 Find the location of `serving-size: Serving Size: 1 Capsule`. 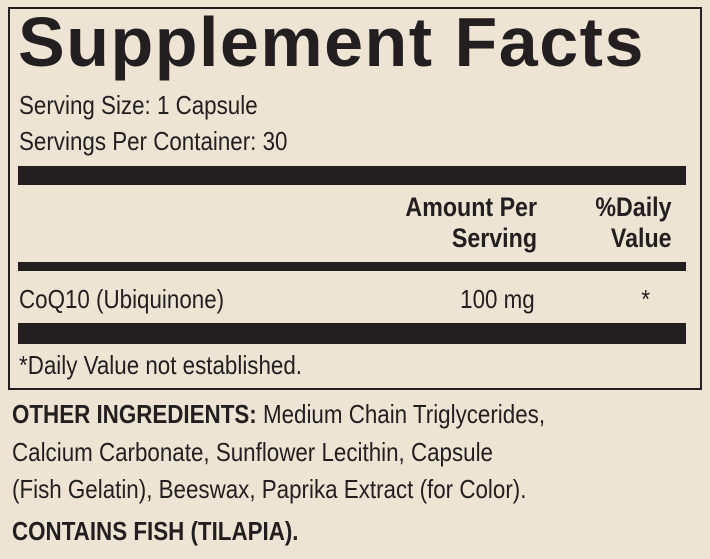

serving-size: Serving Size: 1 Capsule is located at coordinates (138, 105).